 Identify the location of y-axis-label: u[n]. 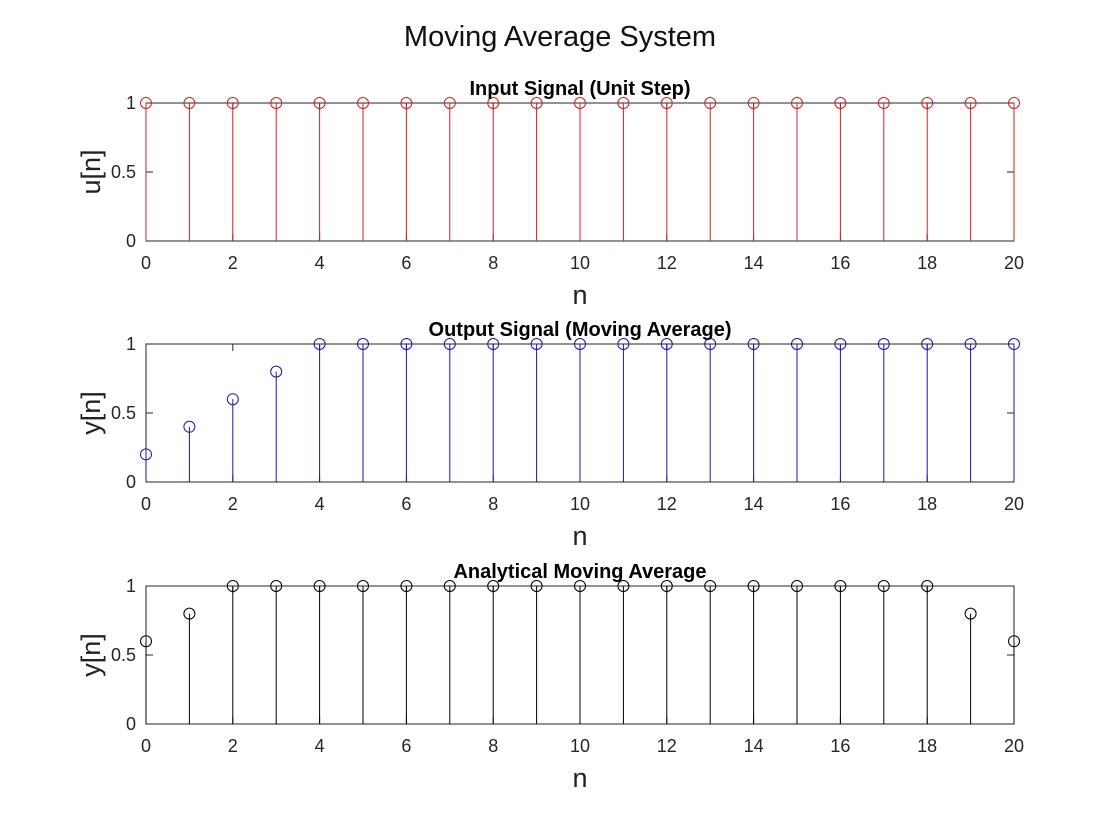
(91, 171).